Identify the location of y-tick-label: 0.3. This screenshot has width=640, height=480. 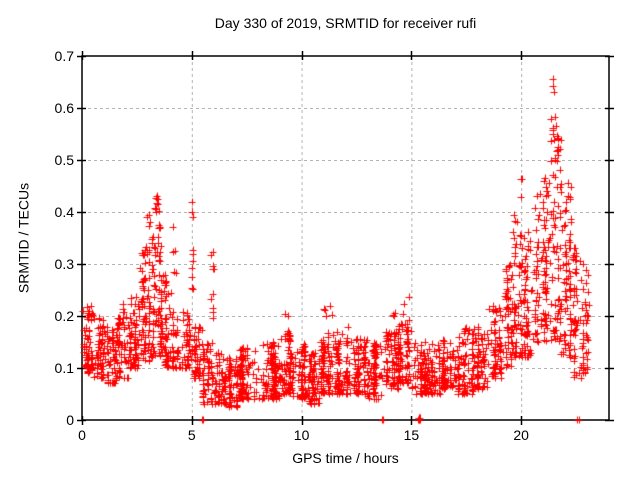
(64, 264).